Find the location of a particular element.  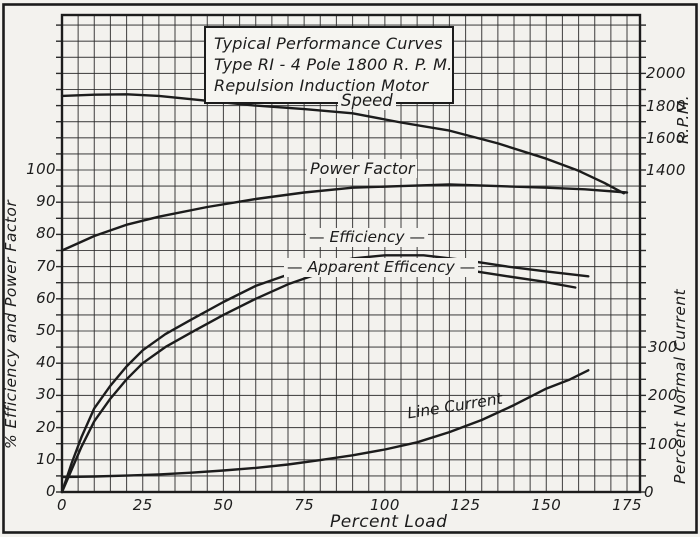

x-tick-150: 150 is located at coordinates (546, 505).